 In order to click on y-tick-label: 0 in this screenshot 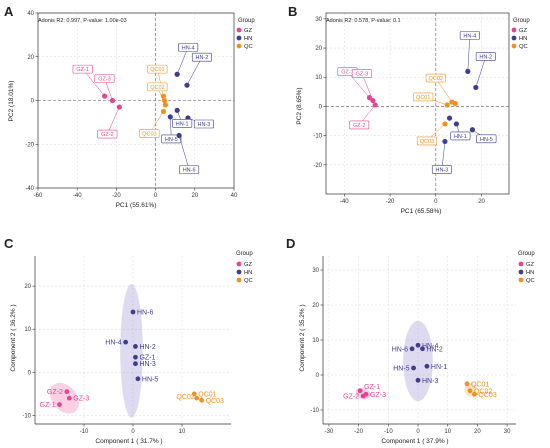, I will do `click(321, 107)`.